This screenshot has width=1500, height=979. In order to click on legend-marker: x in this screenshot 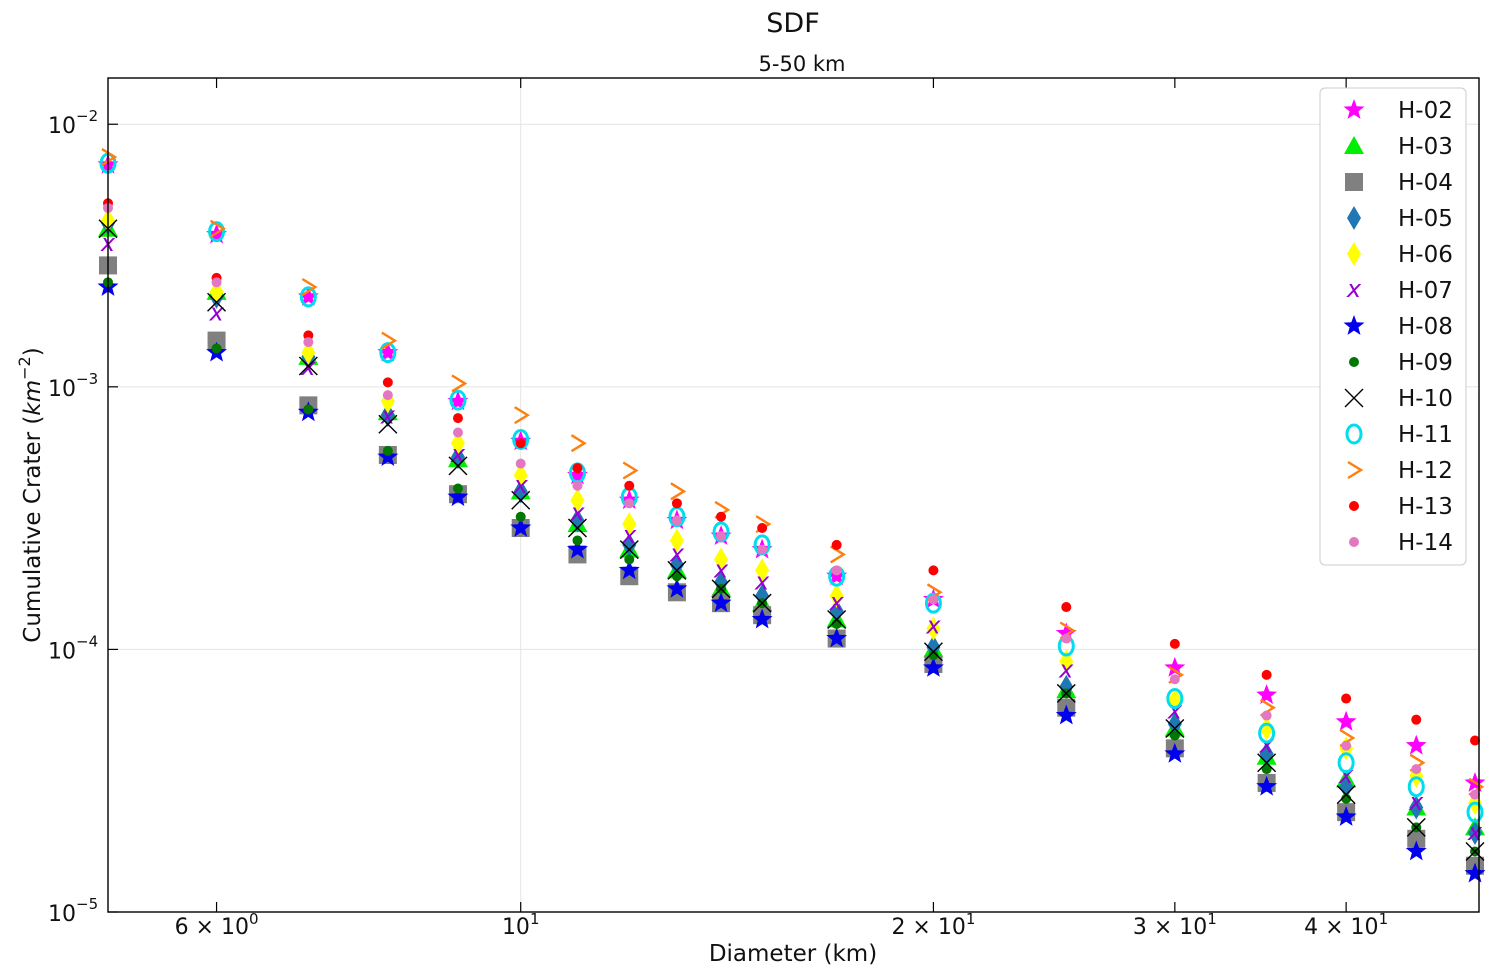, I will do `click(1354, 289)`.